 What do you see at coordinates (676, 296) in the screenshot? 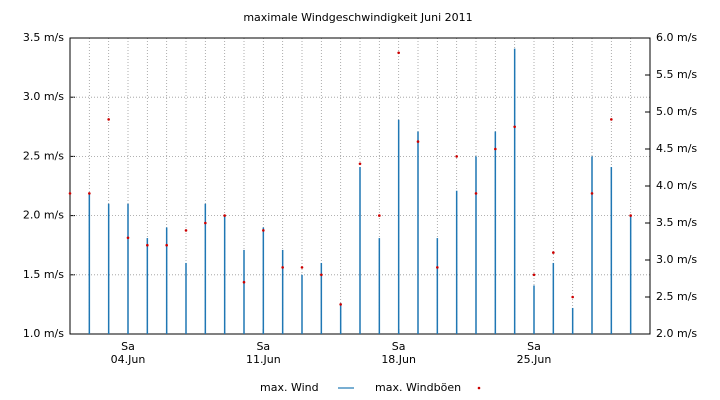
I see `y2-tick-label: 2.5 m/s` at bounding box center [676, 296].